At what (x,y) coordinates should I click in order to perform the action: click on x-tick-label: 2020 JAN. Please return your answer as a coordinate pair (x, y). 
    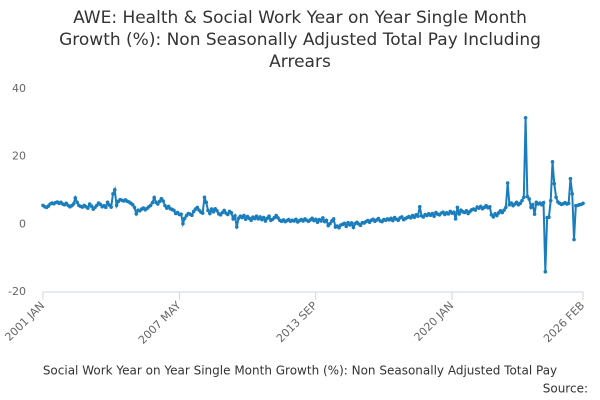
    Looking at the image, I should click on (434, 321).